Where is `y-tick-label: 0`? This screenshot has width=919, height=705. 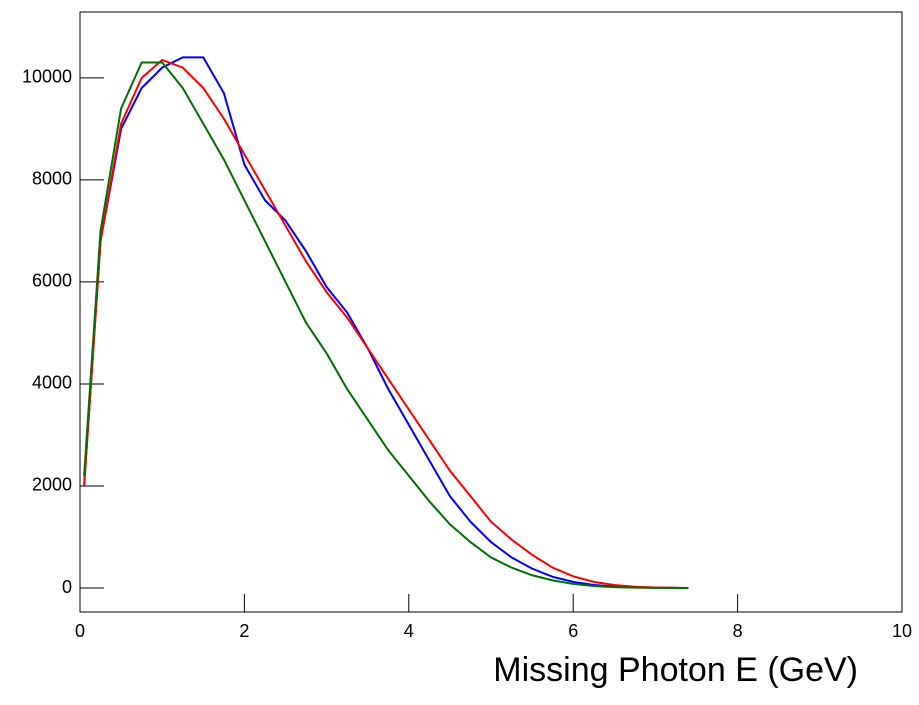
y-tick-label: 0 is located at coordinates (67, 587).